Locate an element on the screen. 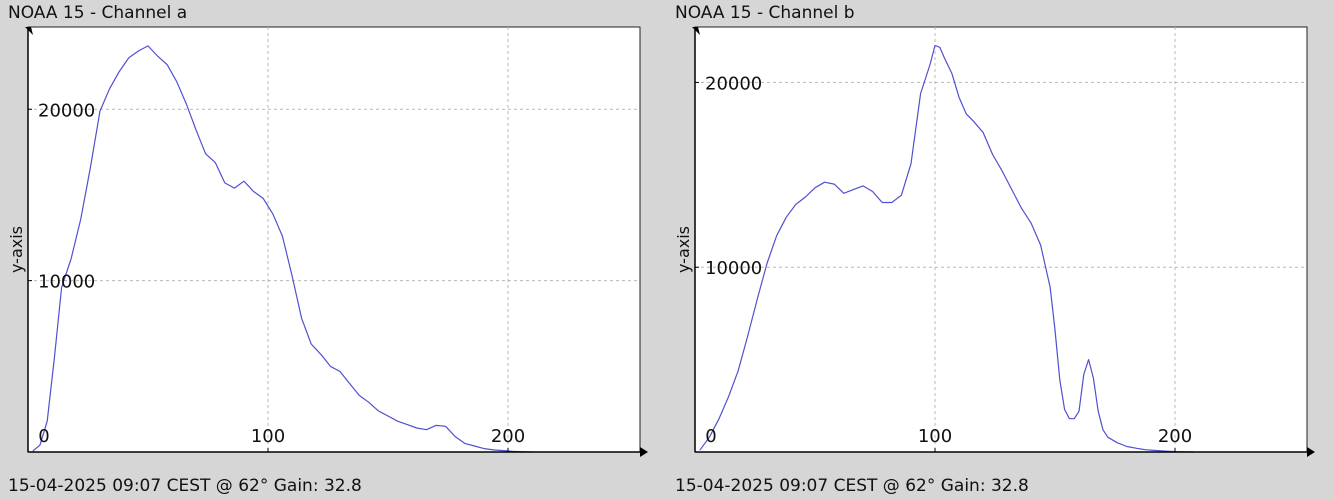  chart-title: NOAA 15 - Channel a is located at coordinates (98, 13).